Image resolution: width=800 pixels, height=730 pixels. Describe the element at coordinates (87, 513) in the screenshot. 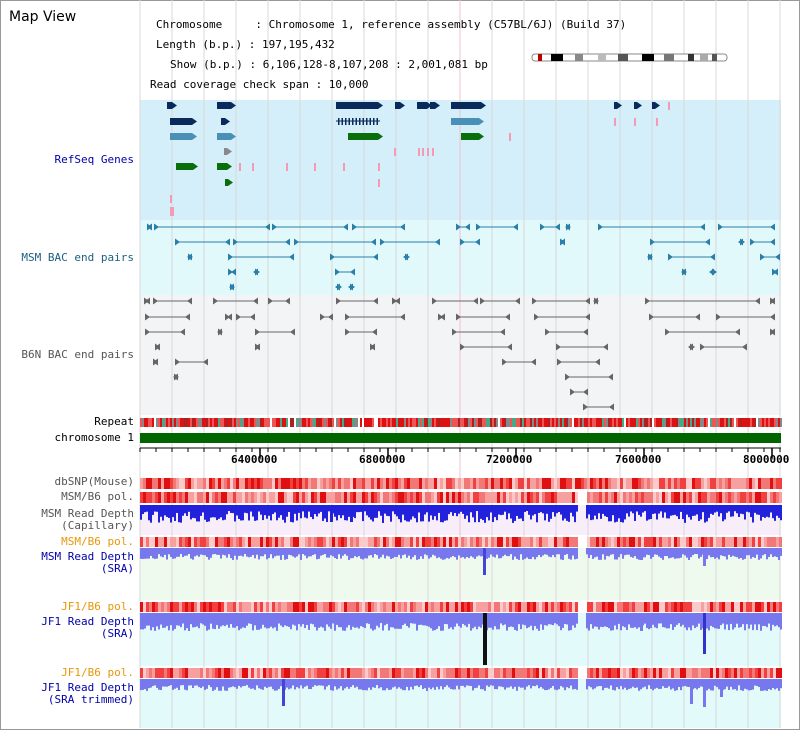

I see `track-label-msm-depth-capillary: MSM Read Depth` at that location.